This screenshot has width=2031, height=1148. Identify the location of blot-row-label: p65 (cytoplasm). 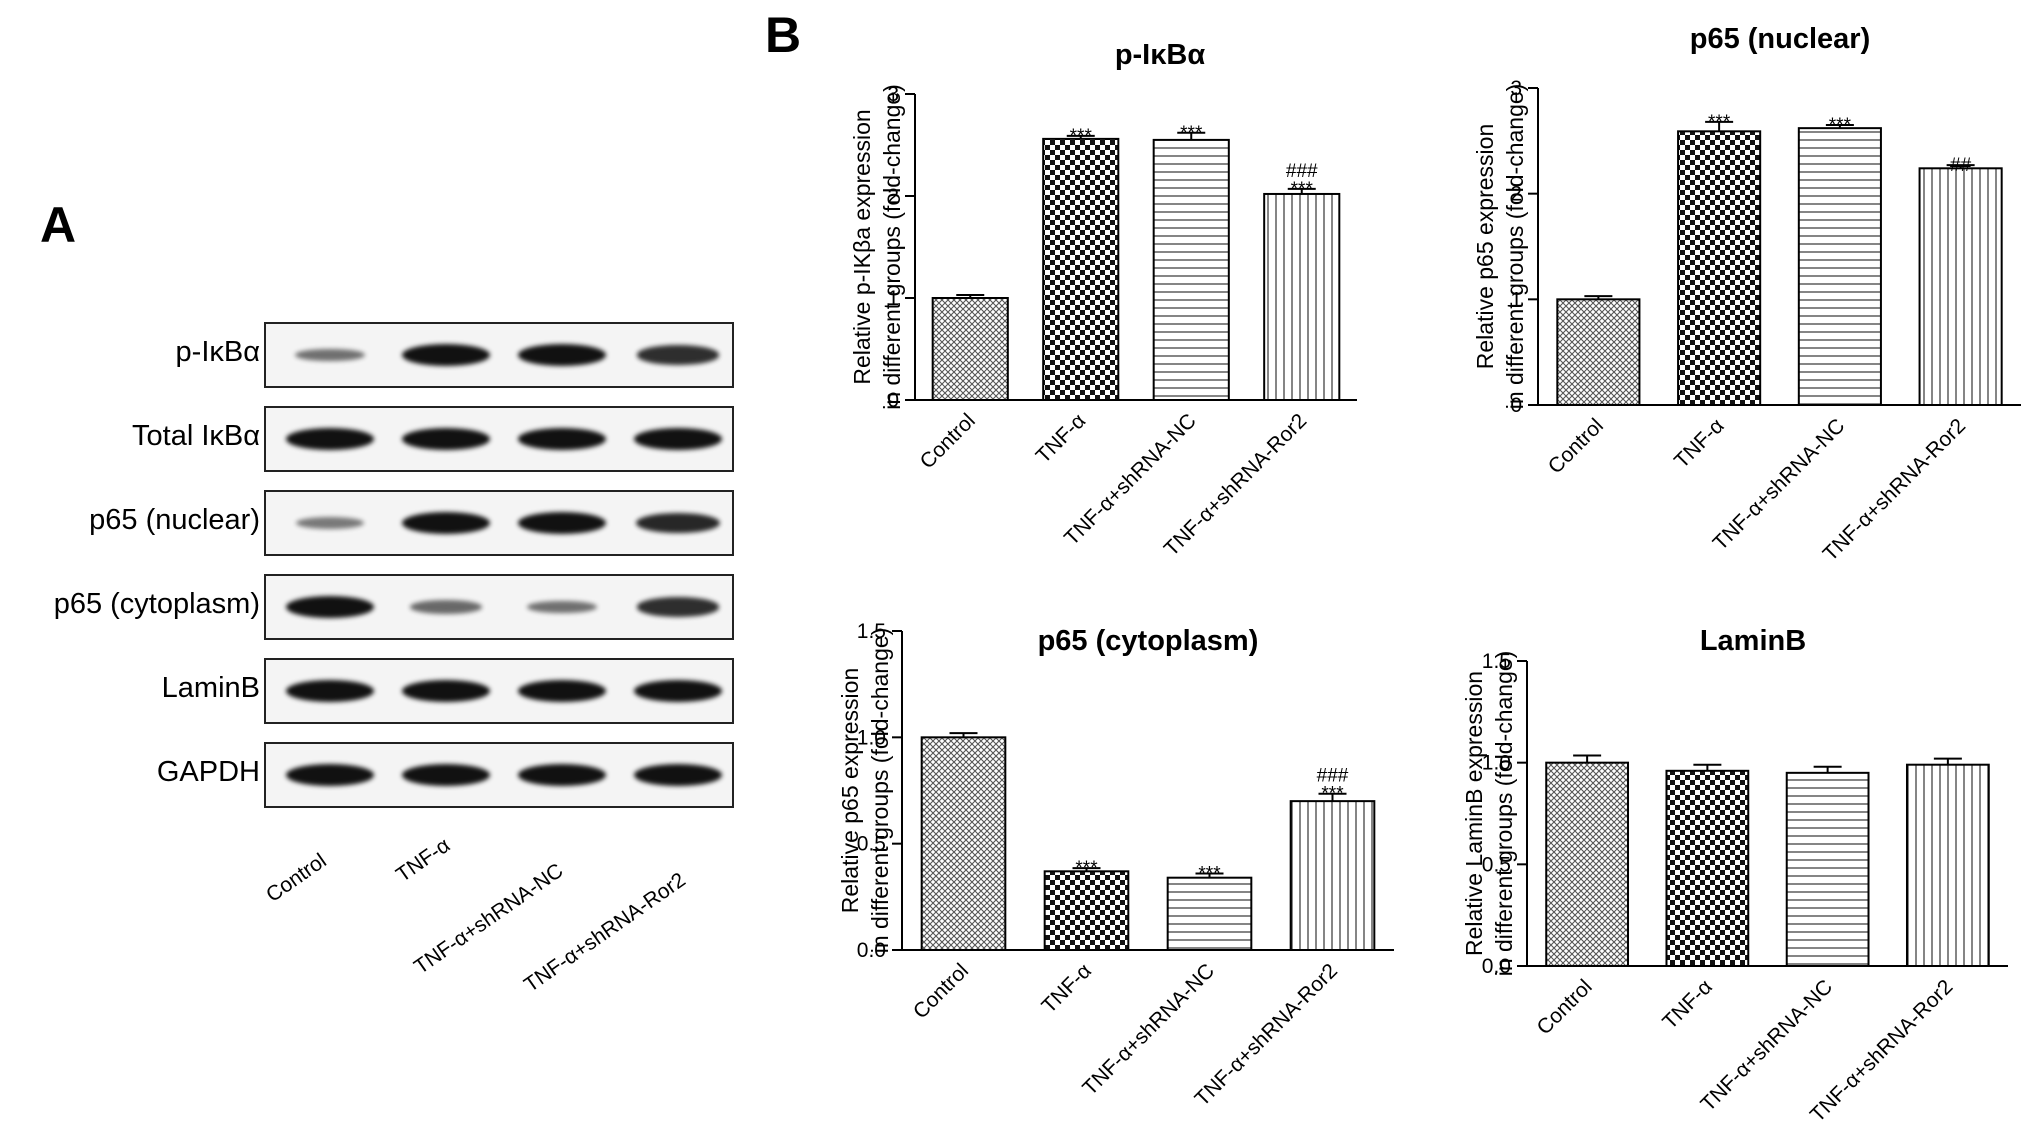
(156, 604).